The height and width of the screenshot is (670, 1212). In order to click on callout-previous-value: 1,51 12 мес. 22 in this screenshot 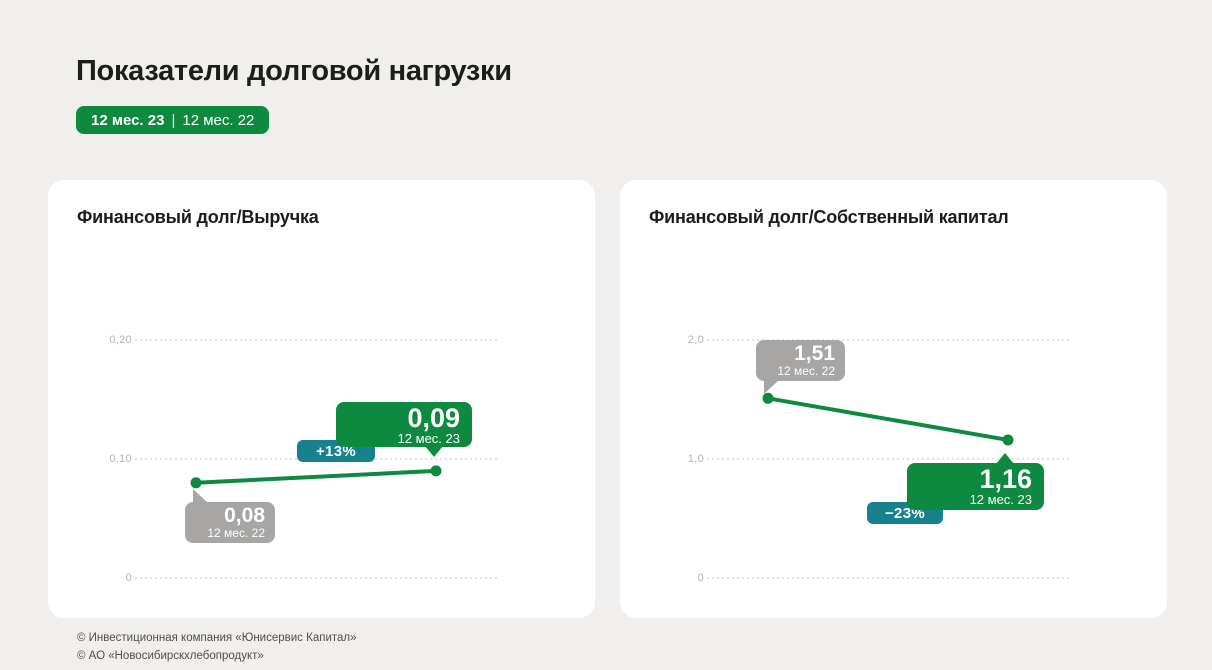, I will do `click(800, 367)`.